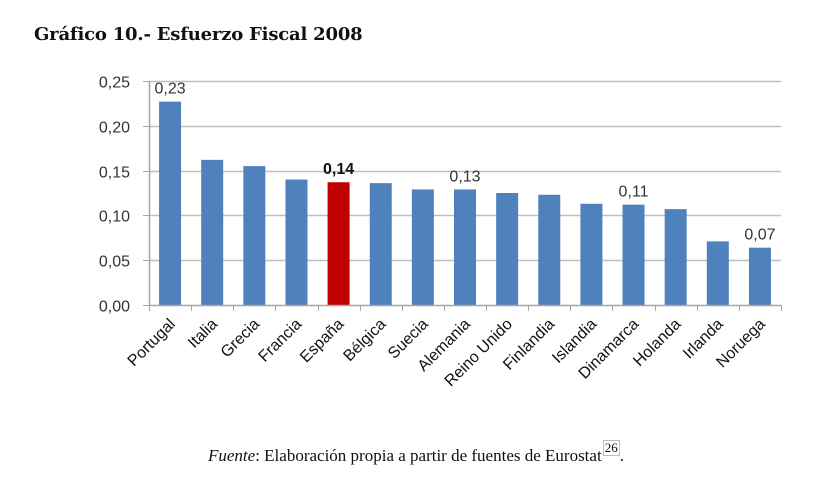 The height and width of the screenshot is (493, 833). Describe the element at coordinates (281, 341) in the screenshot. I see `x-axis-label: Francia` at that location.